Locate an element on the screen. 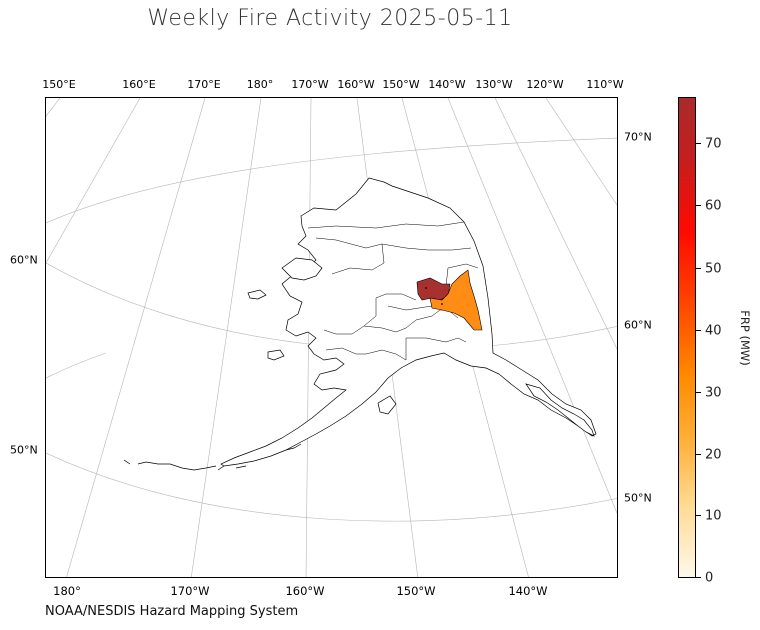 This screenshot has height=630, width=760. colorbar-title: FRP (MW) is located at coordinates (745, 338).